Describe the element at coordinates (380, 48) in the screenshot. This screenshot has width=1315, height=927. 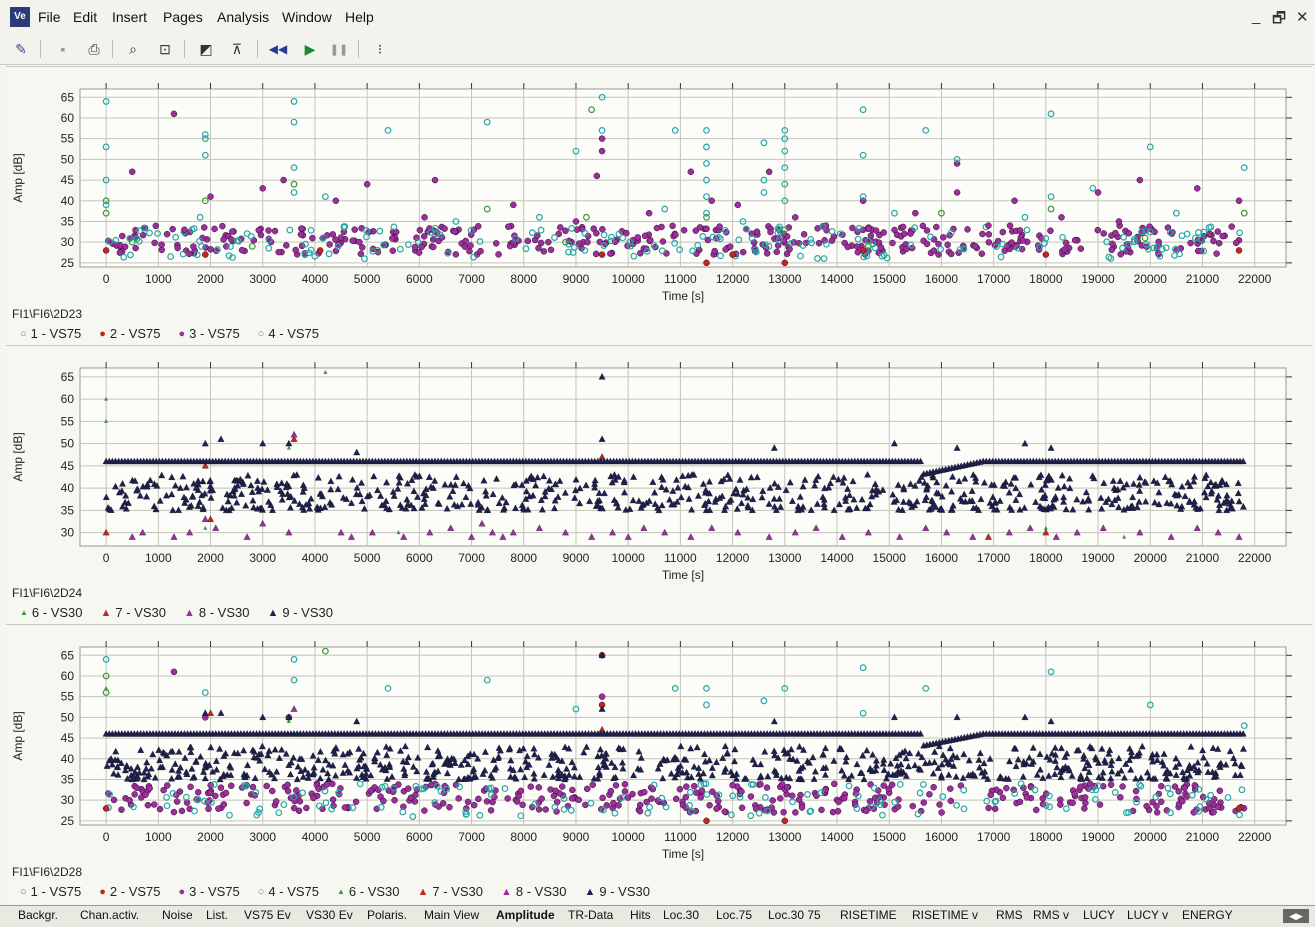
I see `step-icon: ⁝` at that location.